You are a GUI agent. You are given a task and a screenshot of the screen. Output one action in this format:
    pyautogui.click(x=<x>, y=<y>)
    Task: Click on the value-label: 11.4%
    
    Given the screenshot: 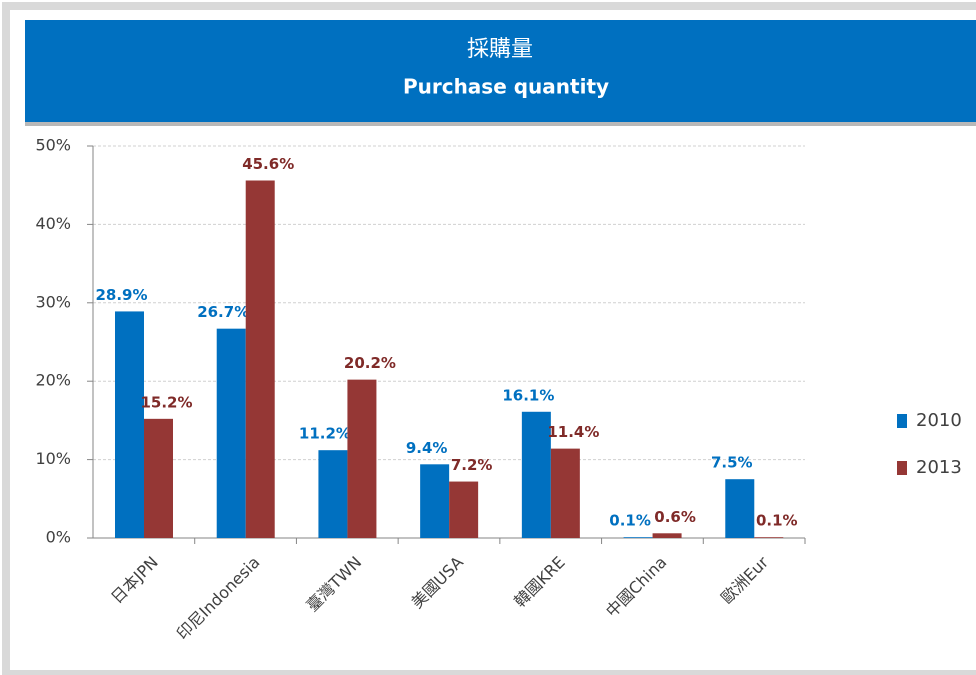 What is the action you would take?
    pyautogui.click(x=573, y=432)
    